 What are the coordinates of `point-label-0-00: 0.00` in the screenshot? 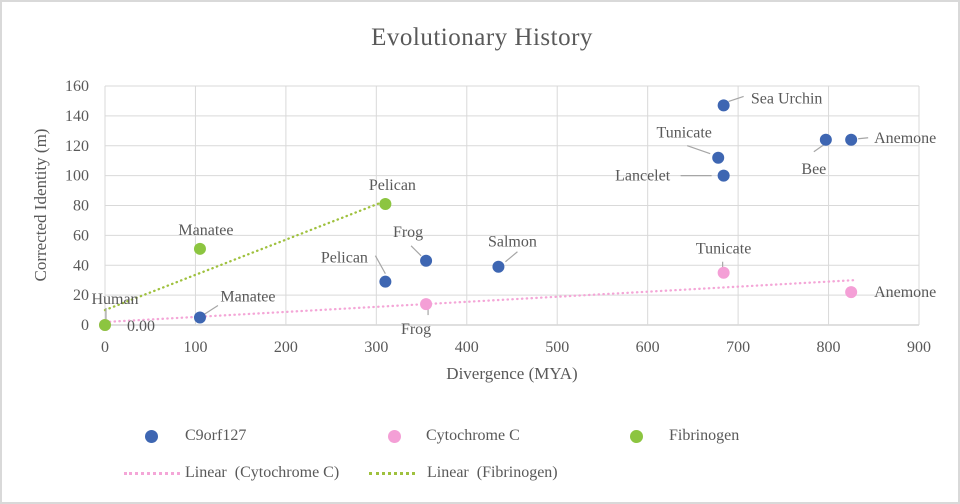 It's located at (141, 326).